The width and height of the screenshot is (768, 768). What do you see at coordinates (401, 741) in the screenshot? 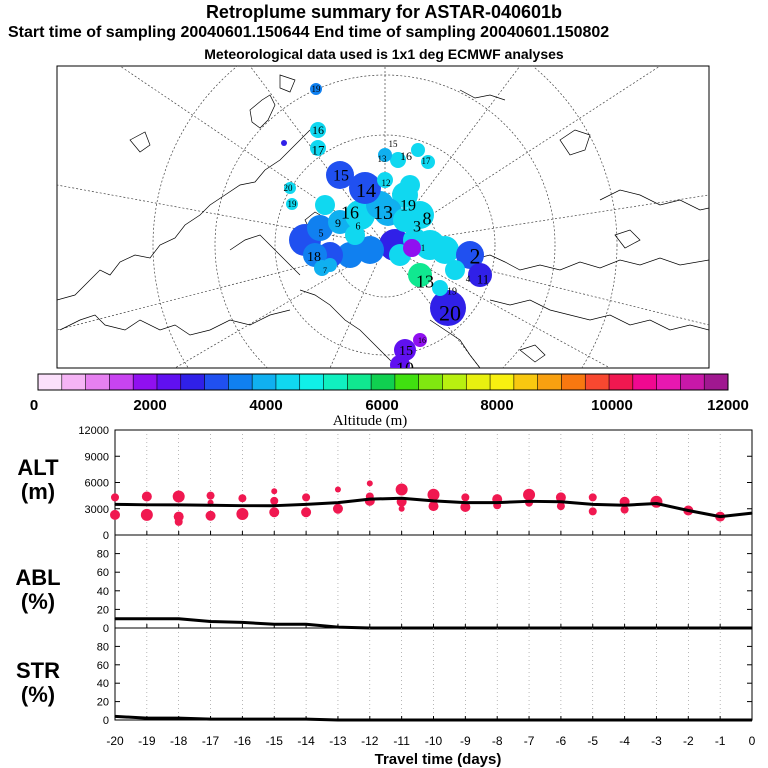
I see `xtick-label: -11` at bounding box center [401, 741].